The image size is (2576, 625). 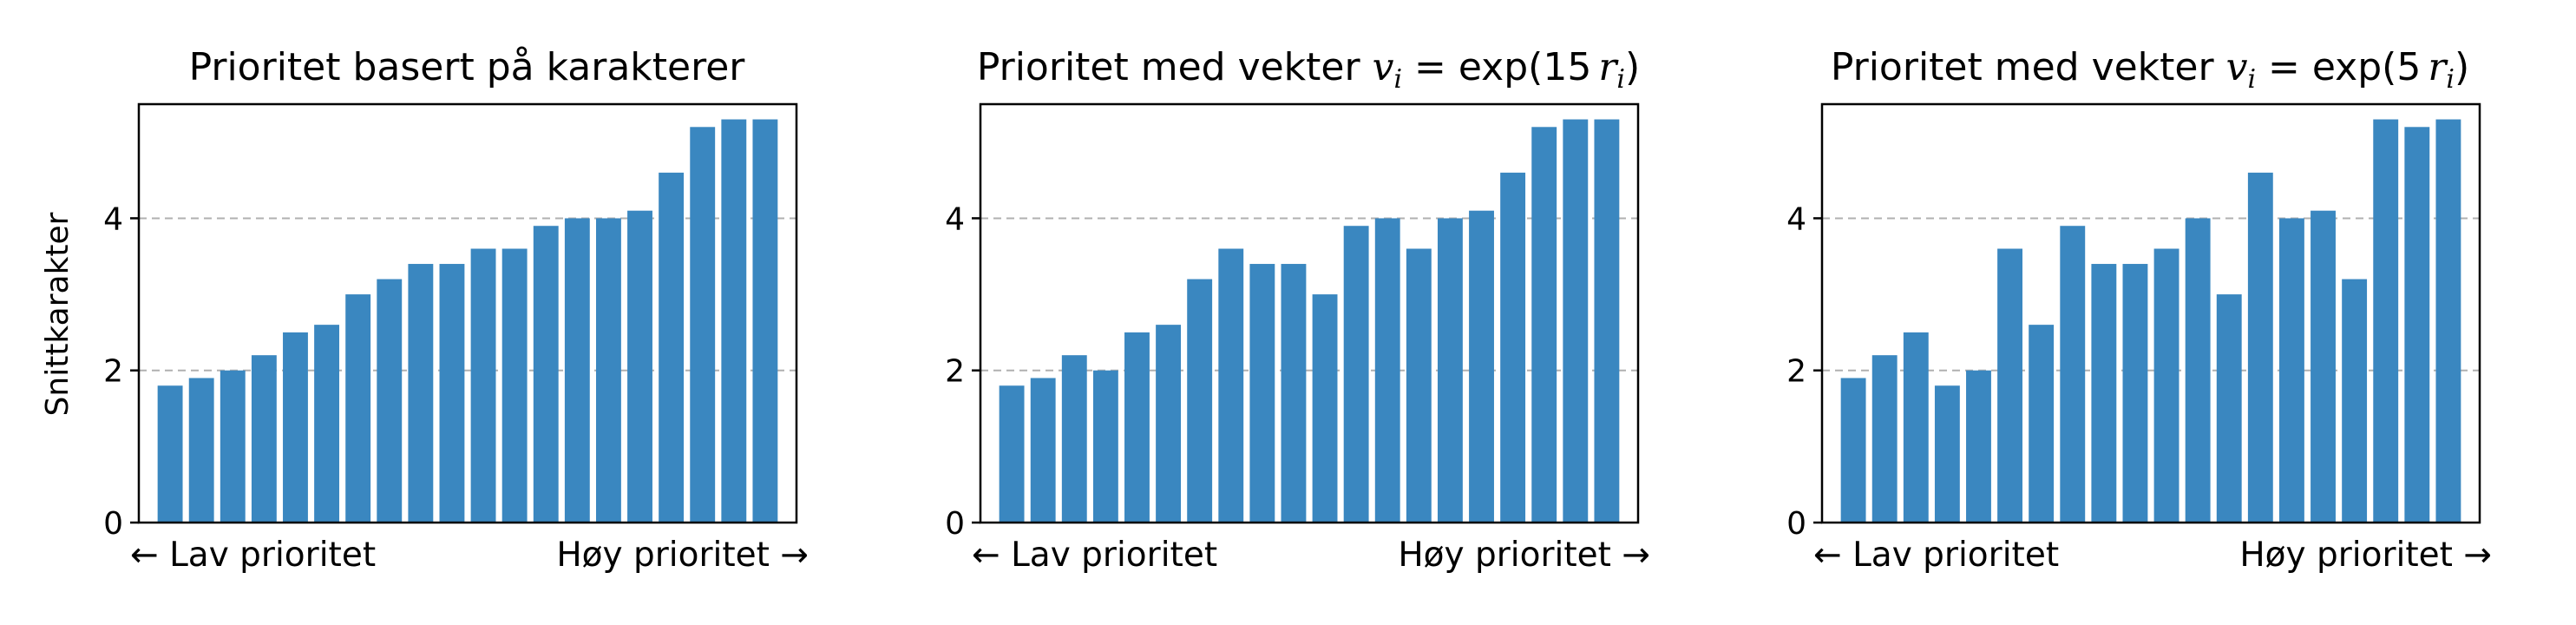 What do you see at coordinates (2150, 70) in the screenshot?
I see `chart-title: Prioritet med vekter vi = exp(5 ri)` at bounding box center [2150, 70].